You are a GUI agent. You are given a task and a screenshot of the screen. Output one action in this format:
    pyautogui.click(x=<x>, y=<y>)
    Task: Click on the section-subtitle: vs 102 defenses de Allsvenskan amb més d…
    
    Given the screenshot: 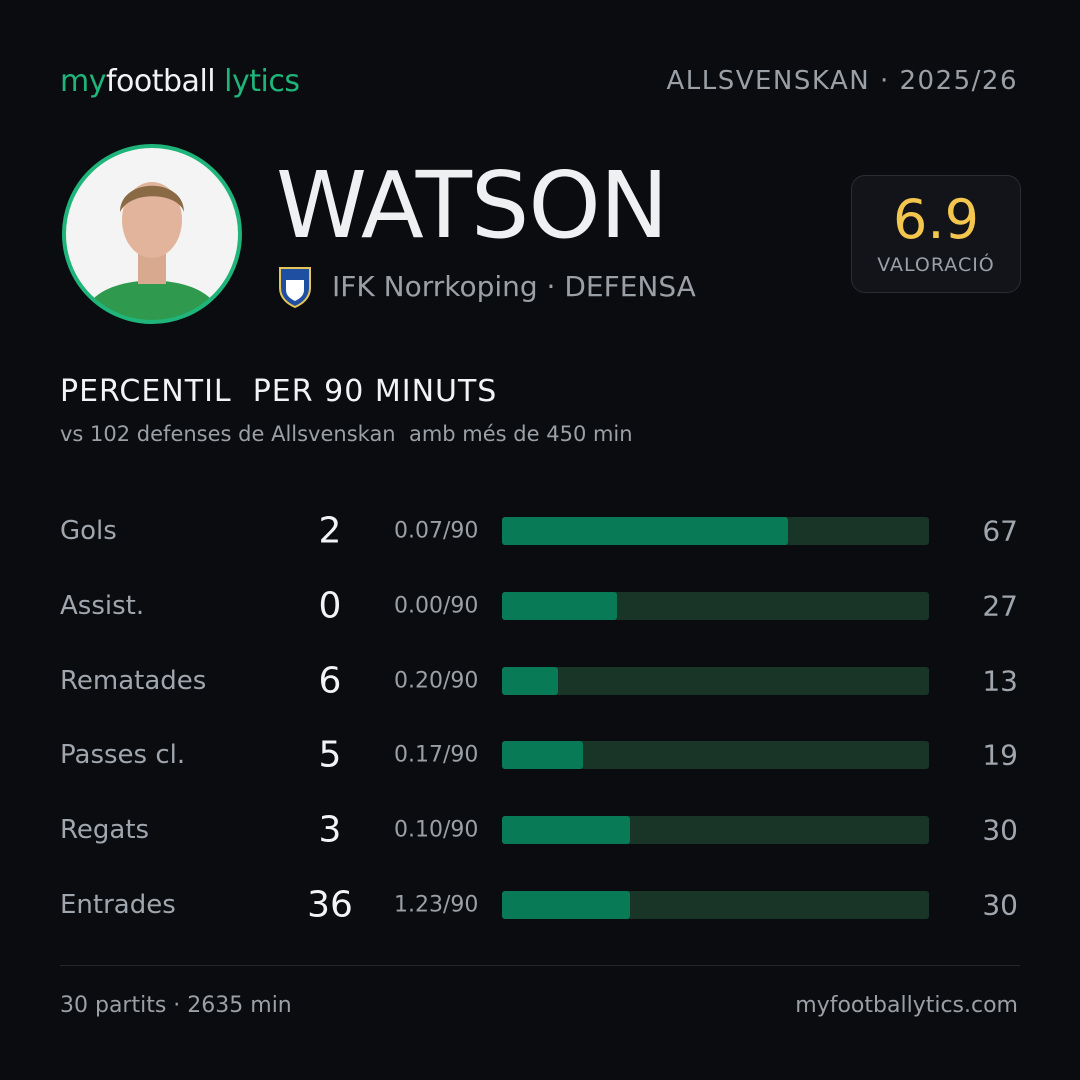 What is the action you would take?
    pyautogui.click(x=346, y=434)
    